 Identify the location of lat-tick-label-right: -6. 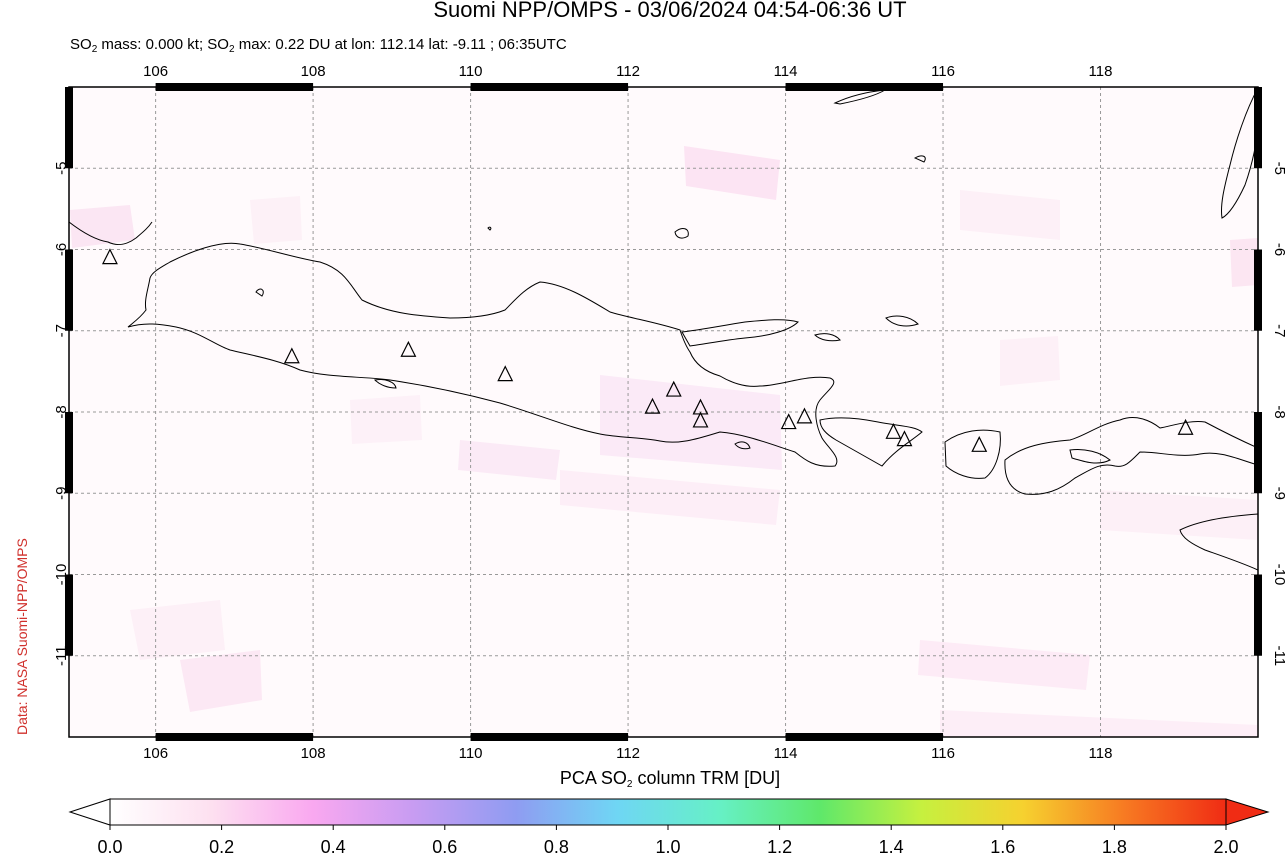
(1279, 249).